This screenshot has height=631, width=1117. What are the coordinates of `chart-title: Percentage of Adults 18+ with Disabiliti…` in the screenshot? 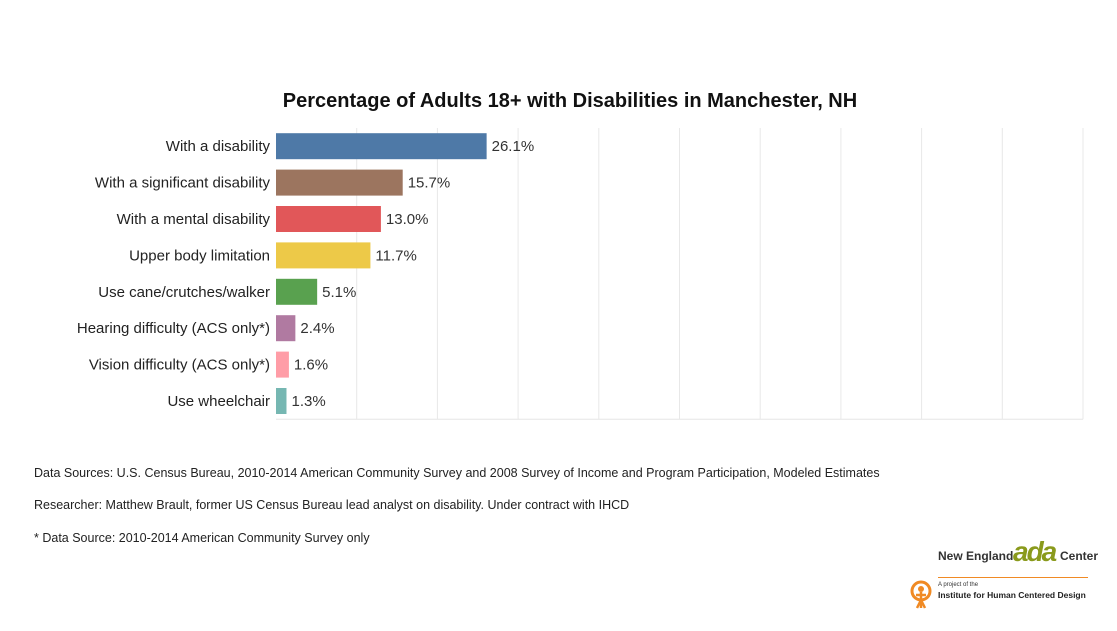 It's located at (570, 101).